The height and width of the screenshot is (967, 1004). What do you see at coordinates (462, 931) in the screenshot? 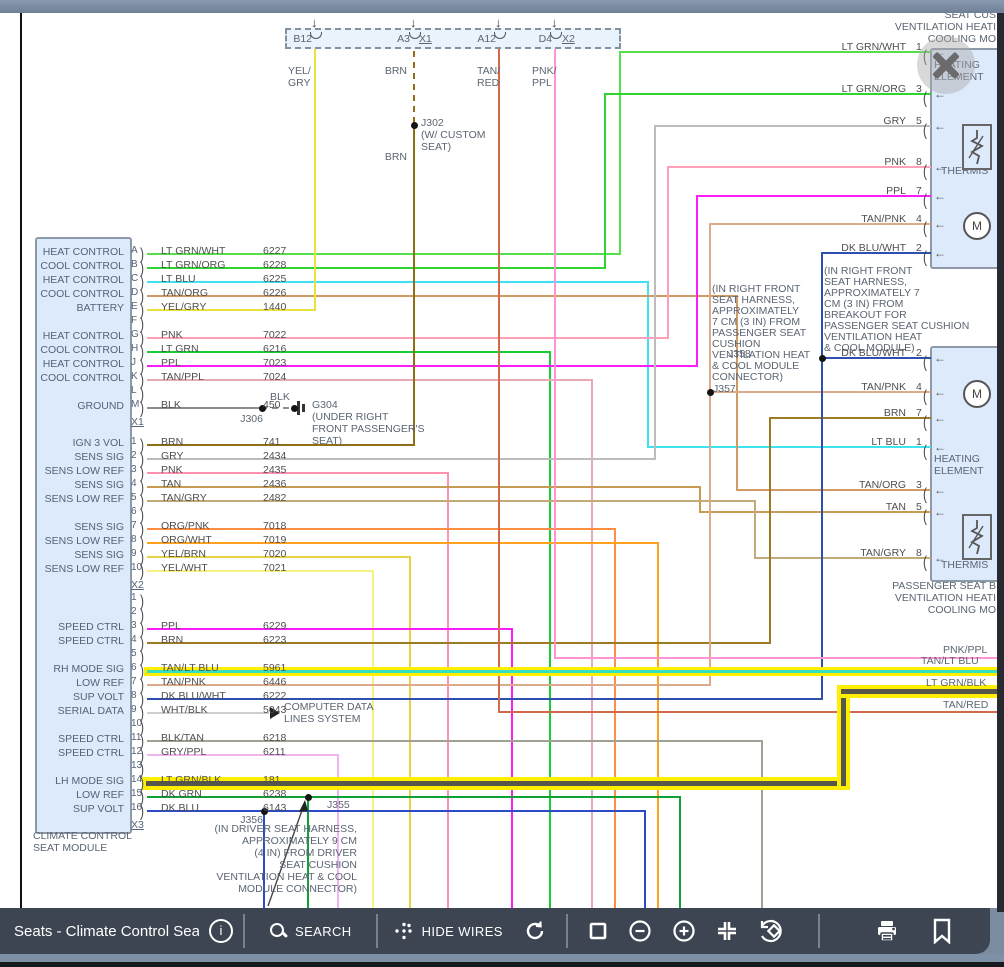
I see `hide-wires-label: HIDE WIRES` at bounding box center [462, 931].